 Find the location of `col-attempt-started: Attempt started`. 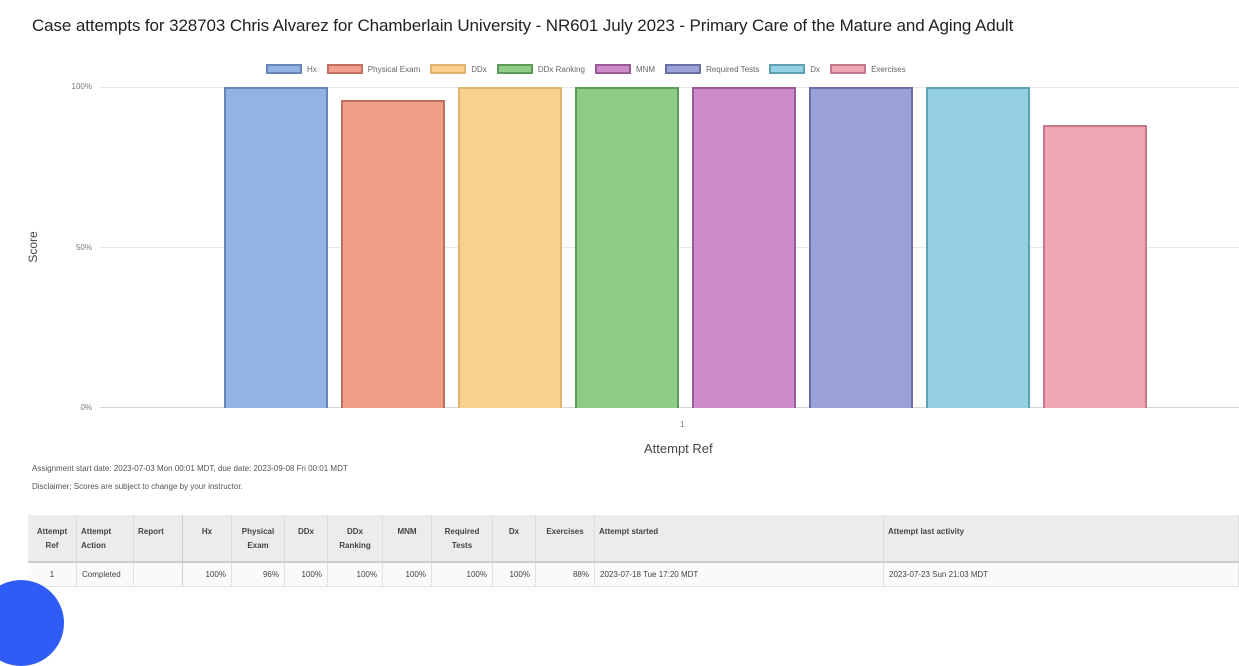

col-attempt-started: Attempt started is located at coordinates (739, 539).